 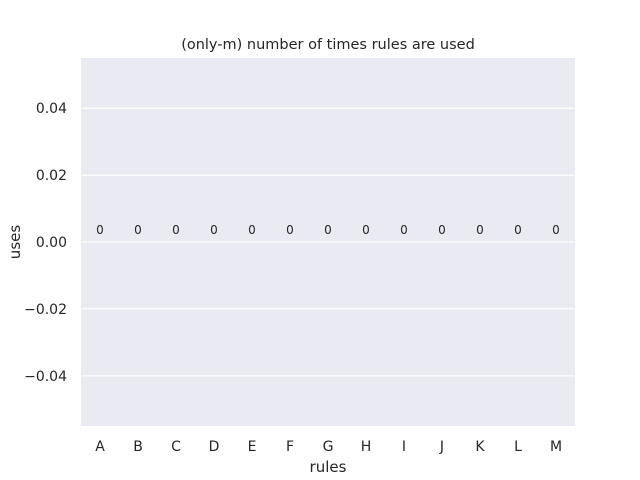 I want to click on x-tick-label: M, so click(x=556, y=447).